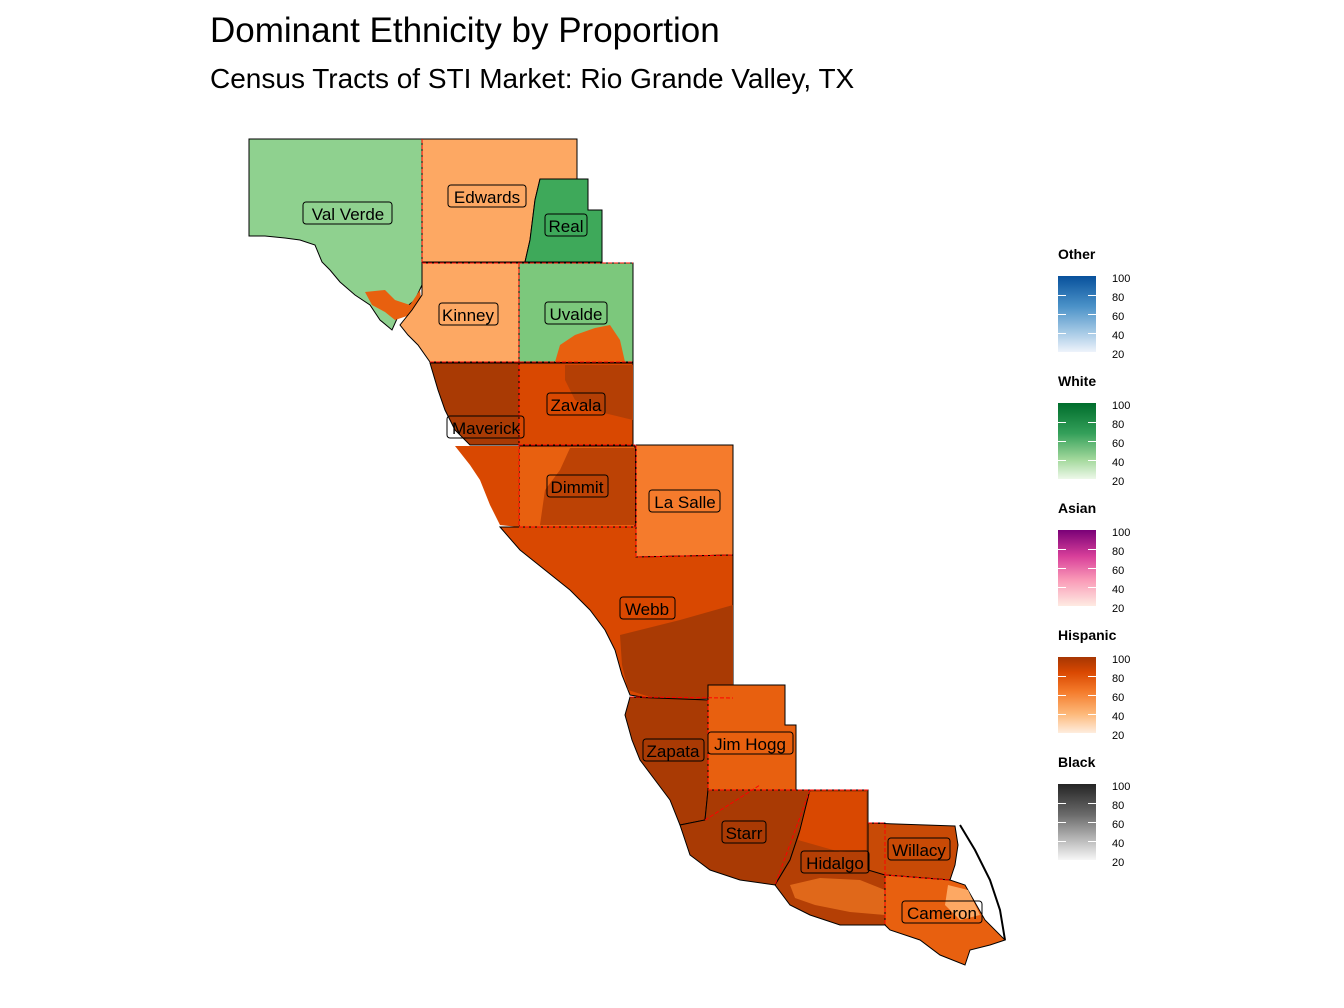  I want to click on county-real, so click(563, 220).